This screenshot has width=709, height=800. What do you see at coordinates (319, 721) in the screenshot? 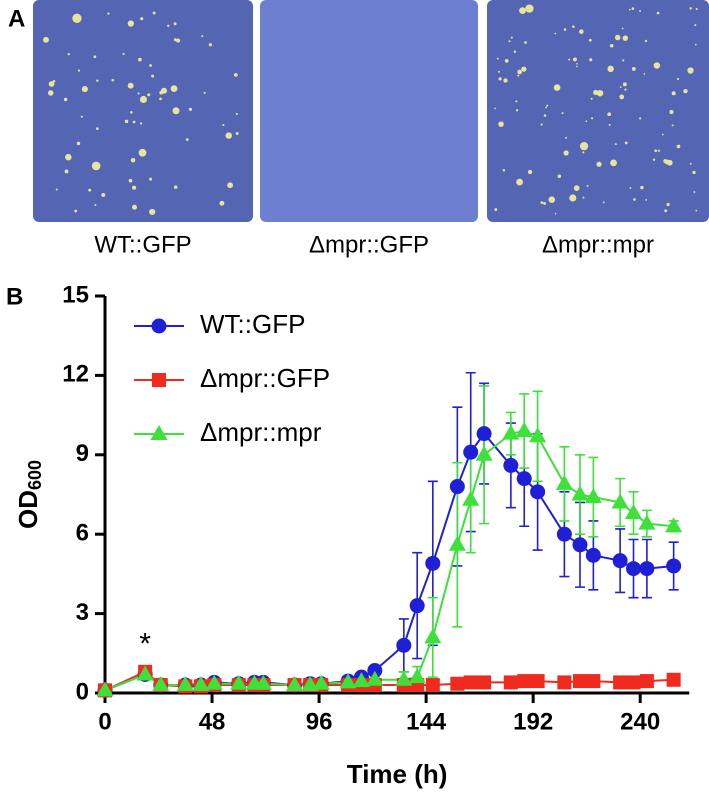
I see `x-tick-label: 96` at bounding box center [319, 721].